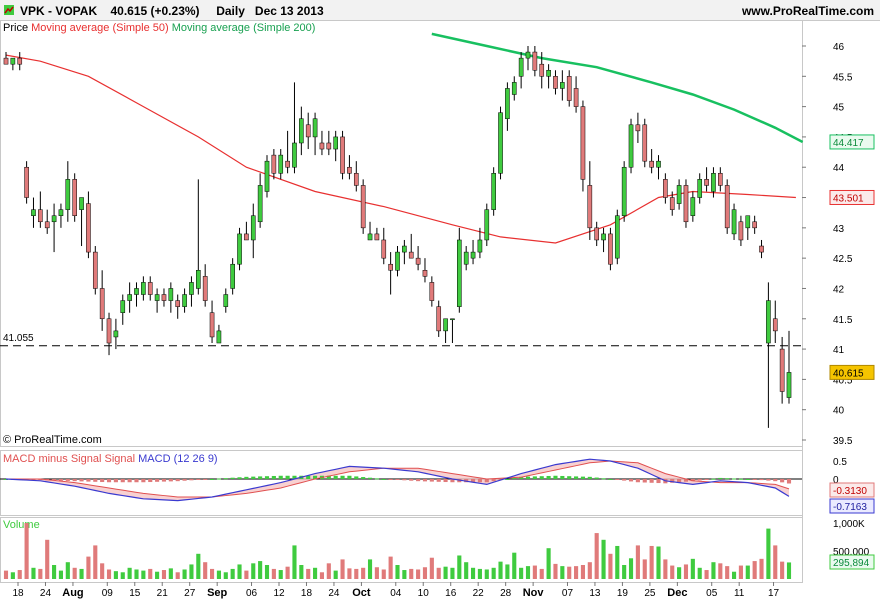 Image resolution: width=880 pixels, height=600 pixels. I want to click on x-tick-label: 04, so click(396, 593).